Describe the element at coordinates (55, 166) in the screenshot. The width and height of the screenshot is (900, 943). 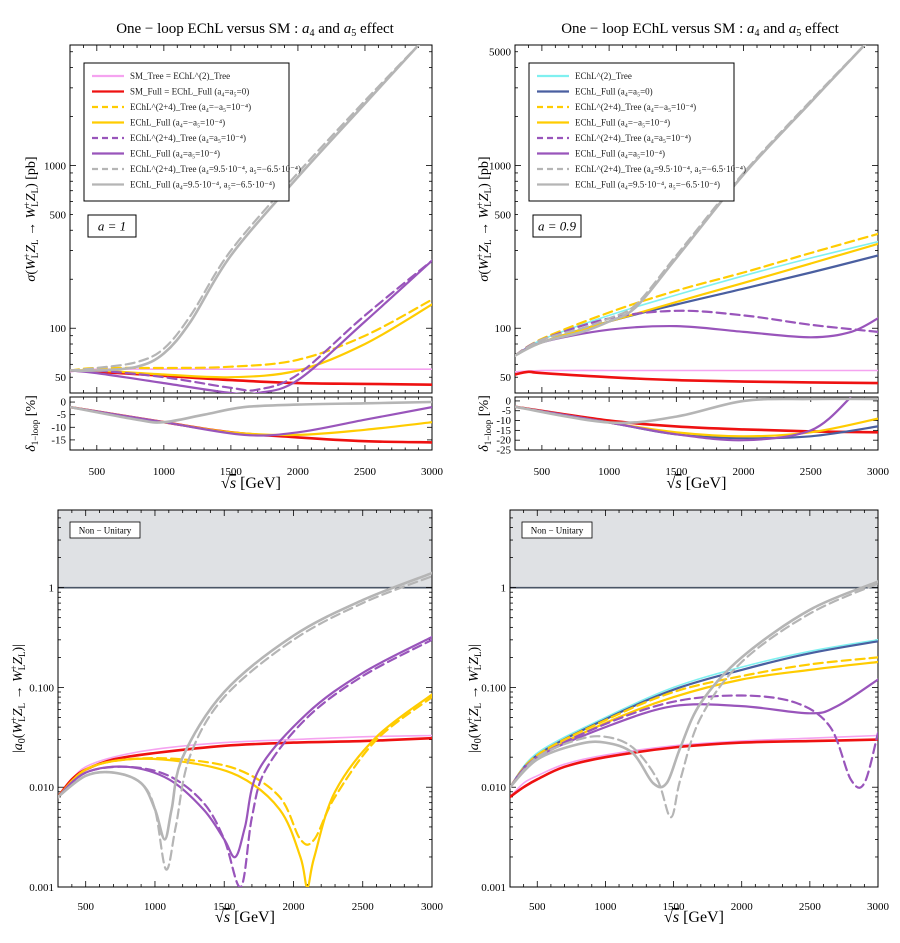
I see `y-tick-label: 1000` at that location.